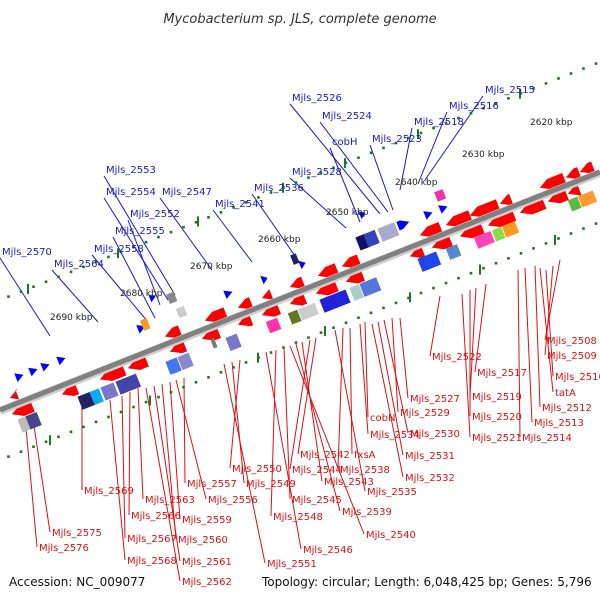 The height and width of the screenshot is (600, 600). What do you see at coordinates (425, 413) in the screenshot?
I see `lower-gene-label: Mjls_2529` at bounding box center [425, 413].